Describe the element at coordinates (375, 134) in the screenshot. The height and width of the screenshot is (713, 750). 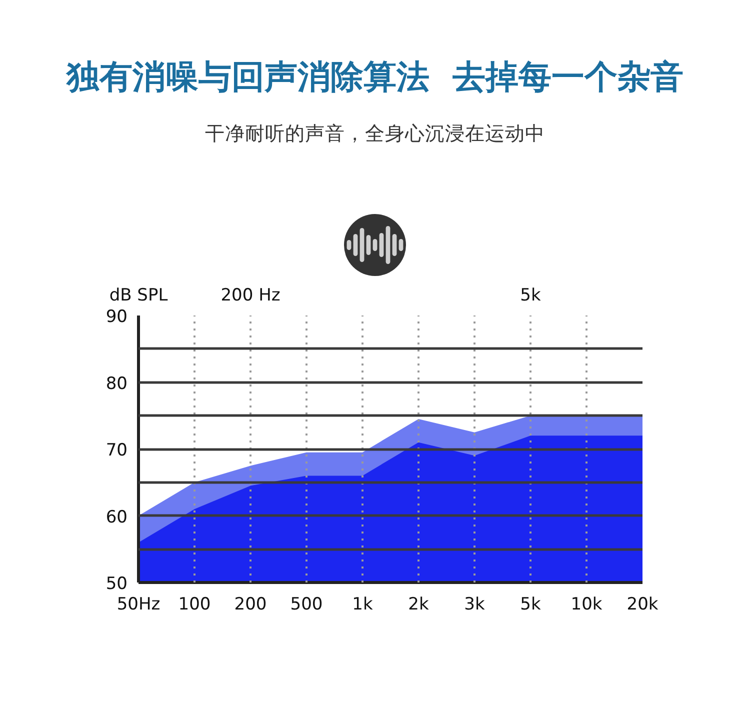
I see `chart-subtitle: 干净耐听的声音，全身心沉浸在运动中` at that location.